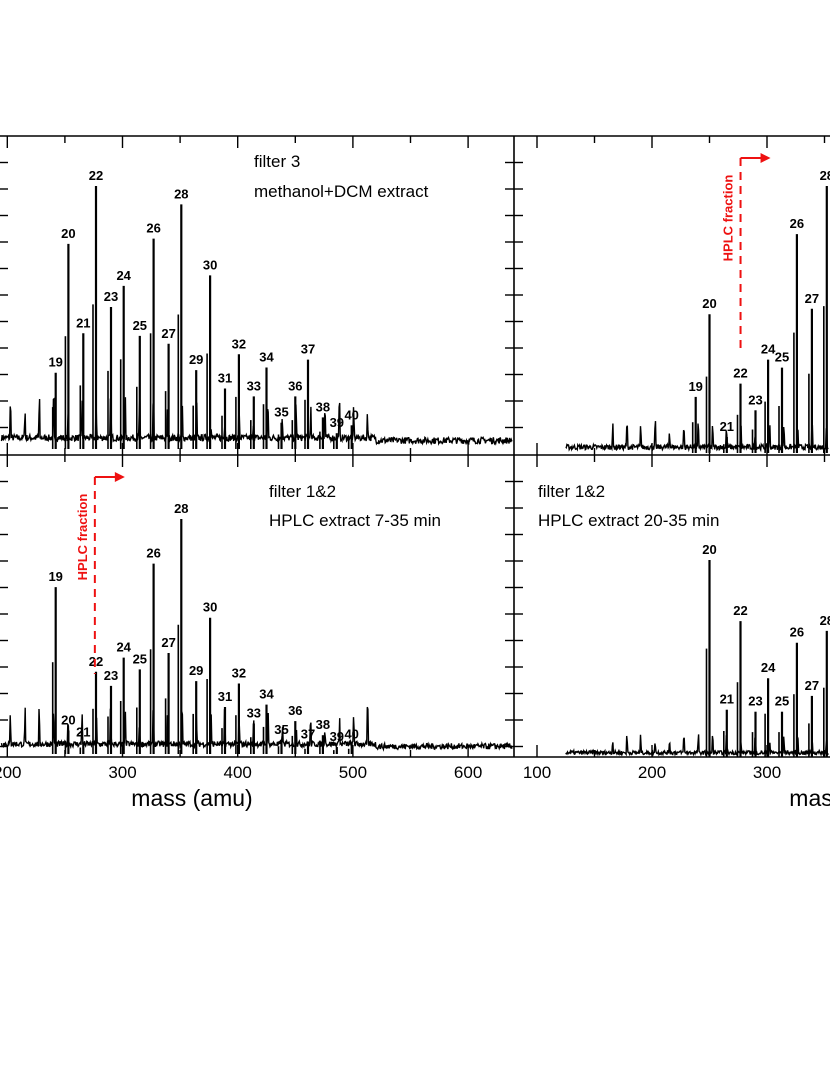 Image resolution: width=830 pixels, height=1075 pixels. Describe the element at coordinates (709, 303) in the screenshot. I see `peak-label-top-right-20: 20` at that location.